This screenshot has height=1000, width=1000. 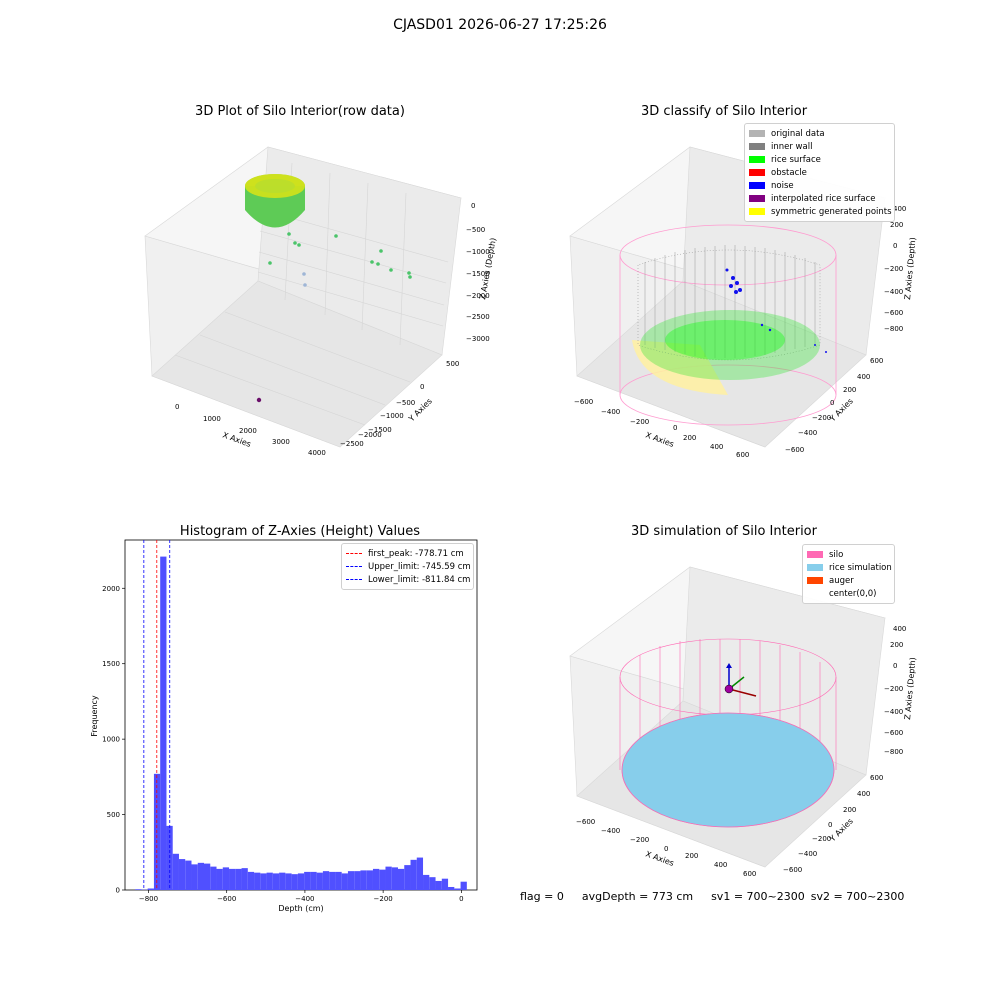 I want to click on svg-text: −1500, so click(x=380, y=430).